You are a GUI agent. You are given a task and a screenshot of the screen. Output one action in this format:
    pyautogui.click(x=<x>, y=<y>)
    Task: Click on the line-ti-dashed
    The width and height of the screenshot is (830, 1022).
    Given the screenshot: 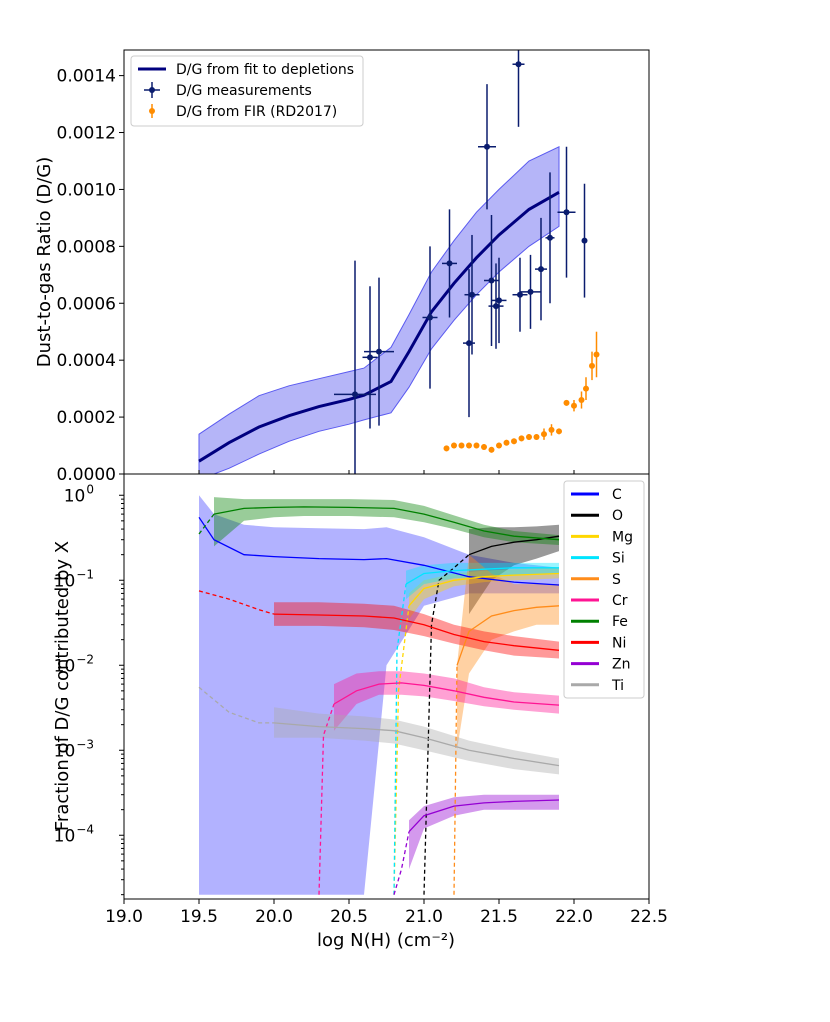 What is the action you would take?
    pyautogui.click(x=236, y=705)
    